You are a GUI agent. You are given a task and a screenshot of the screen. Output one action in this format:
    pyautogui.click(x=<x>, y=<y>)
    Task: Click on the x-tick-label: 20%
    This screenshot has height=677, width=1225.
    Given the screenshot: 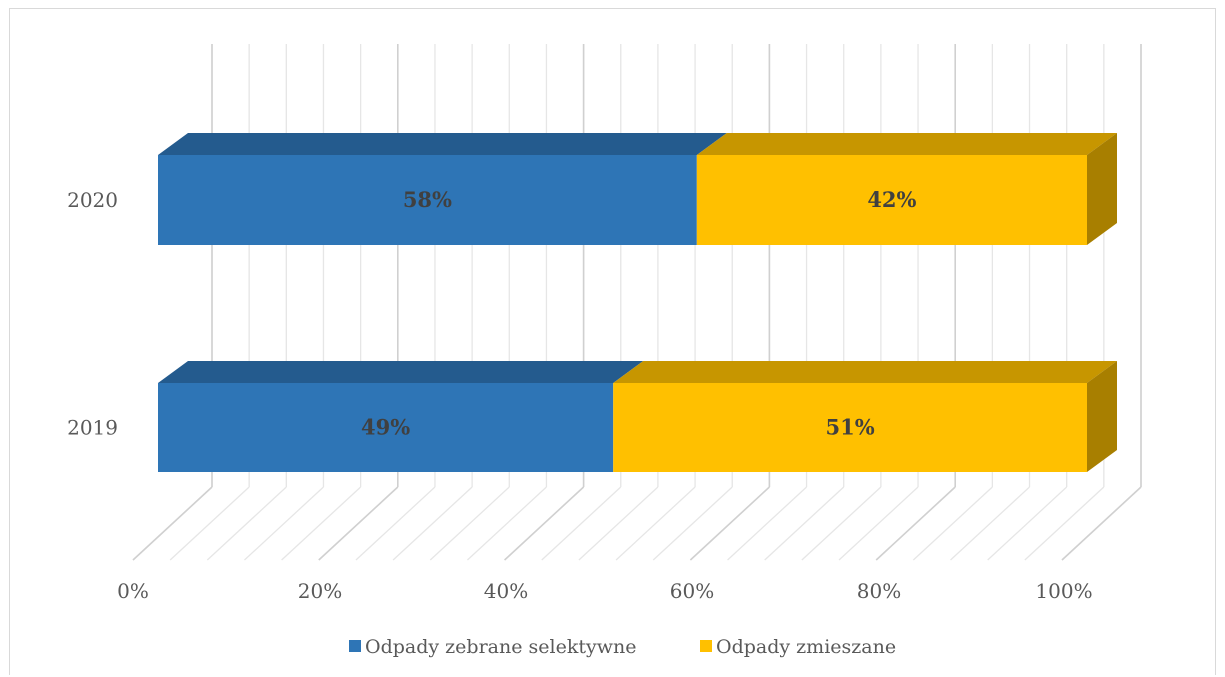 What is the action you would take?
    pyautogui.click(x=320, y=591)
    